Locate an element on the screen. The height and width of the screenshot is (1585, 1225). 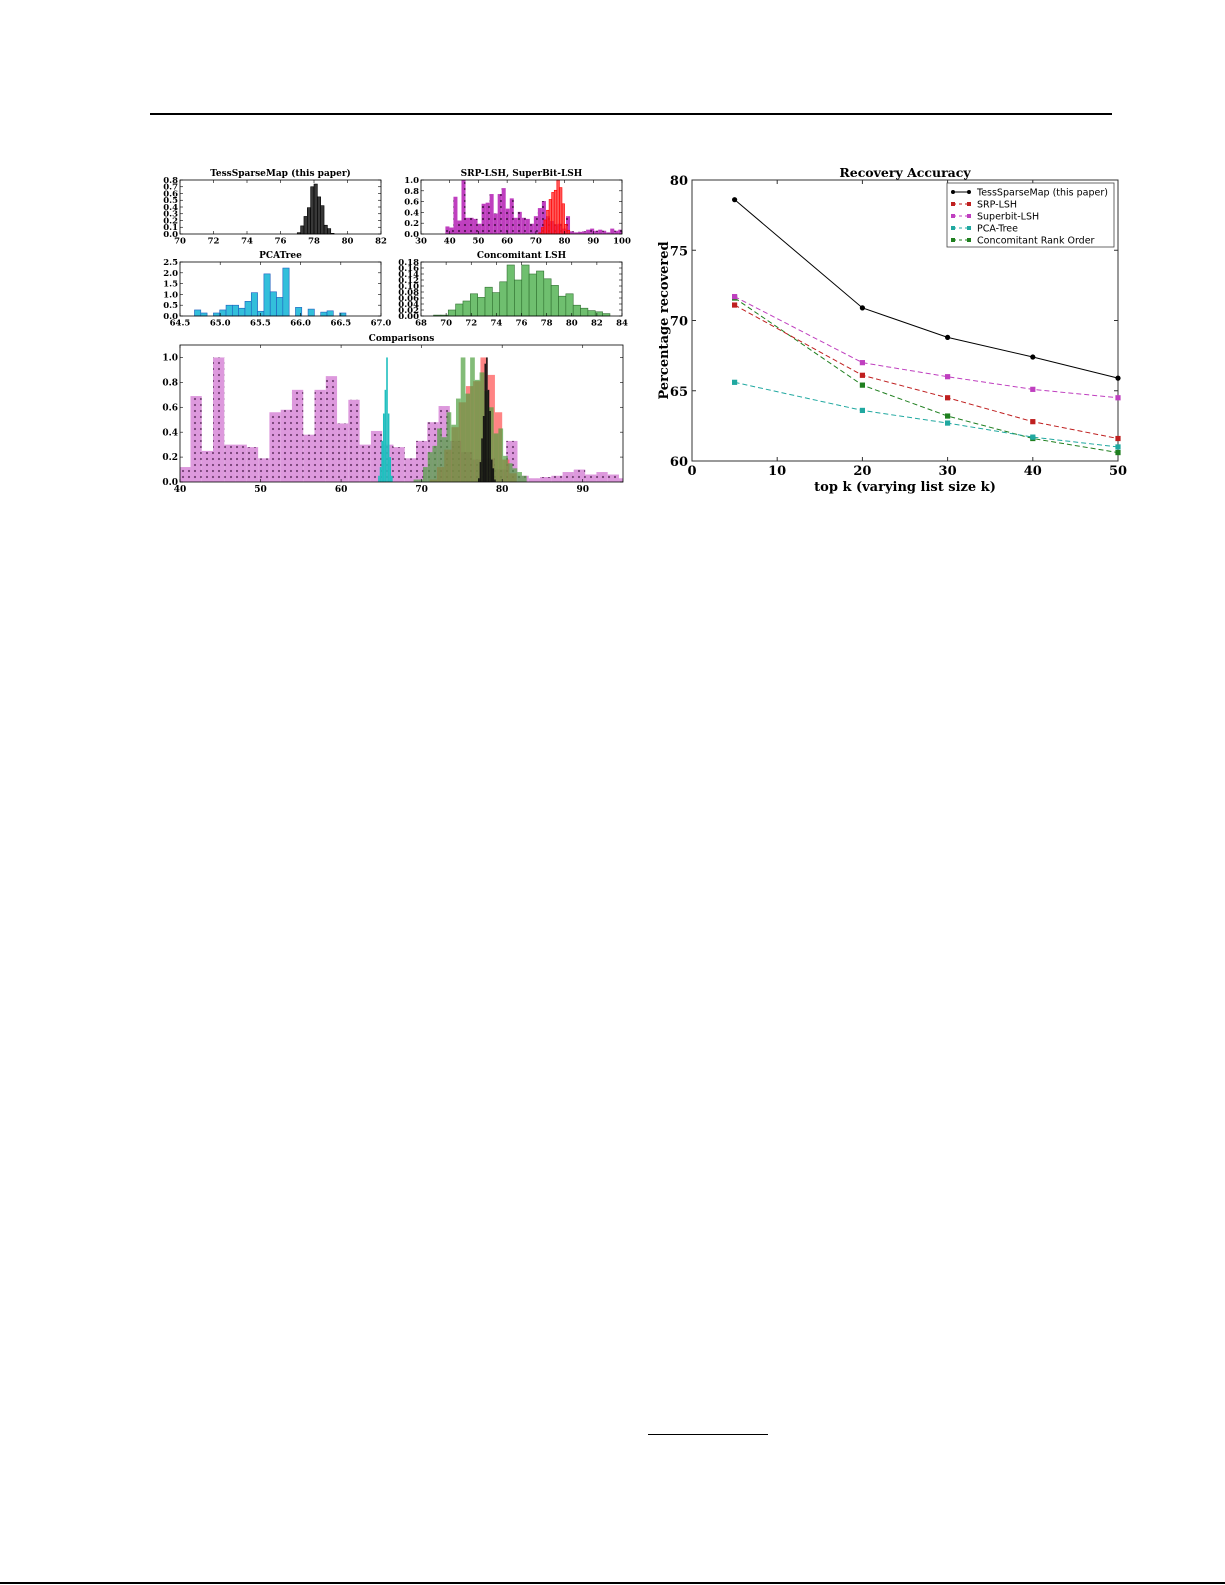
y-tick-label: 0.16 is located at coordinates (408, 269).